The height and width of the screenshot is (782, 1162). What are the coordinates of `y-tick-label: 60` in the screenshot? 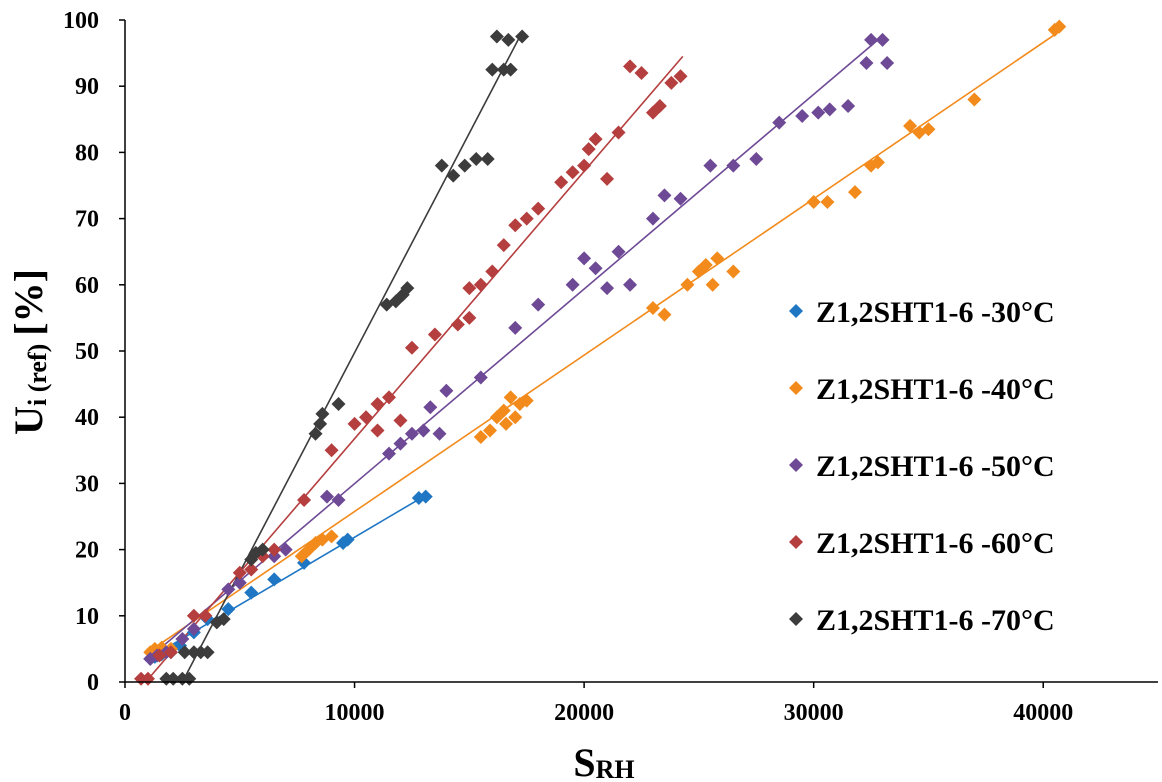 It's located at (87, 286).